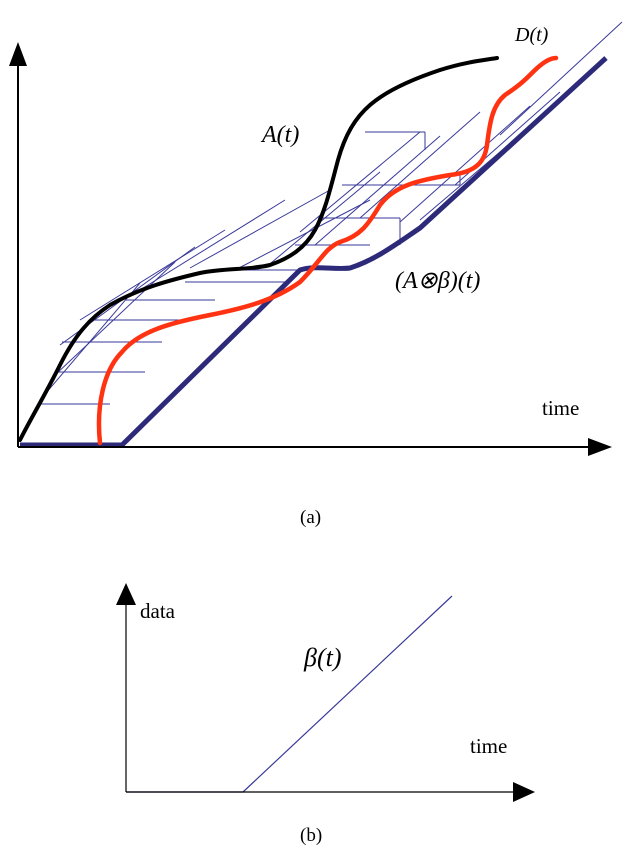 The image size is (635, 852). Describe the element at coordinates (310, 517) in the screenshot. I see `caption-a: (a)` at that location.